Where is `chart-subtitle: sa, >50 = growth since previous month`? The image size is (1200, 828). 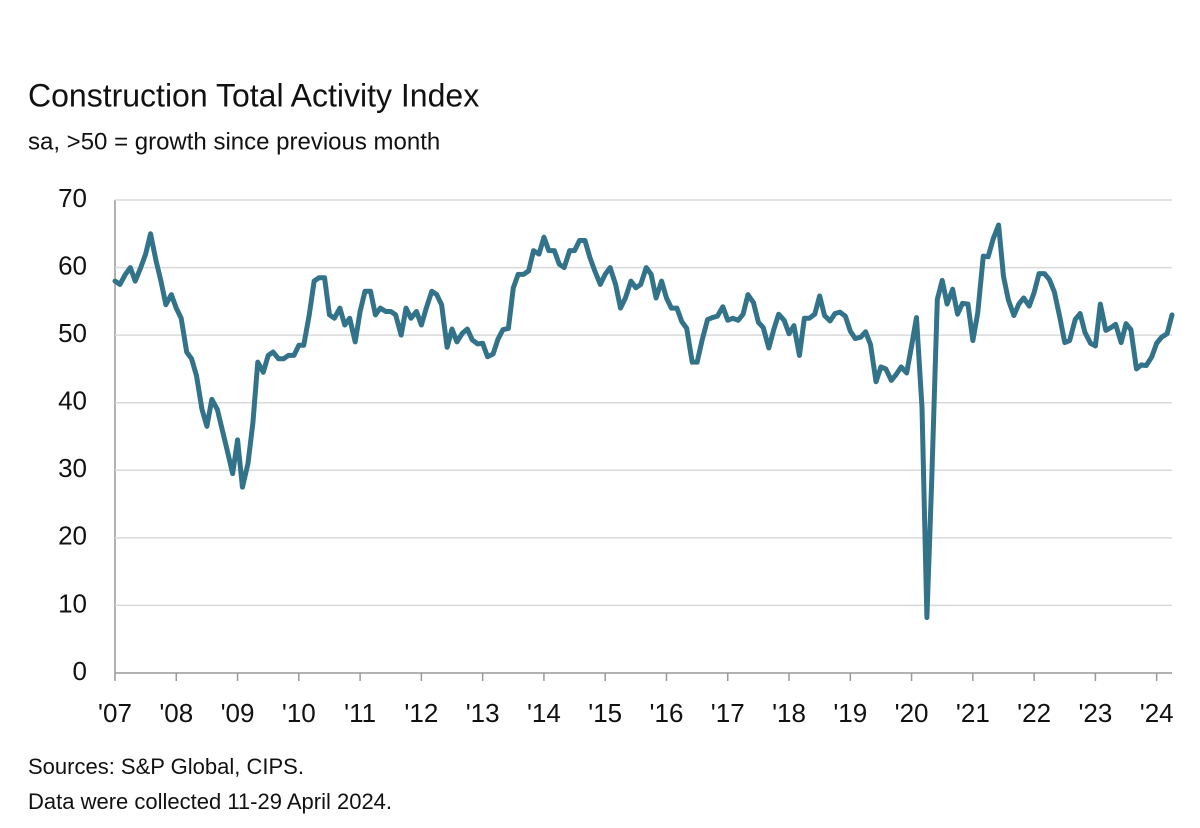
chart-subtitle: sa, >50 = growth since previous month is located at coordinates (234, 141).